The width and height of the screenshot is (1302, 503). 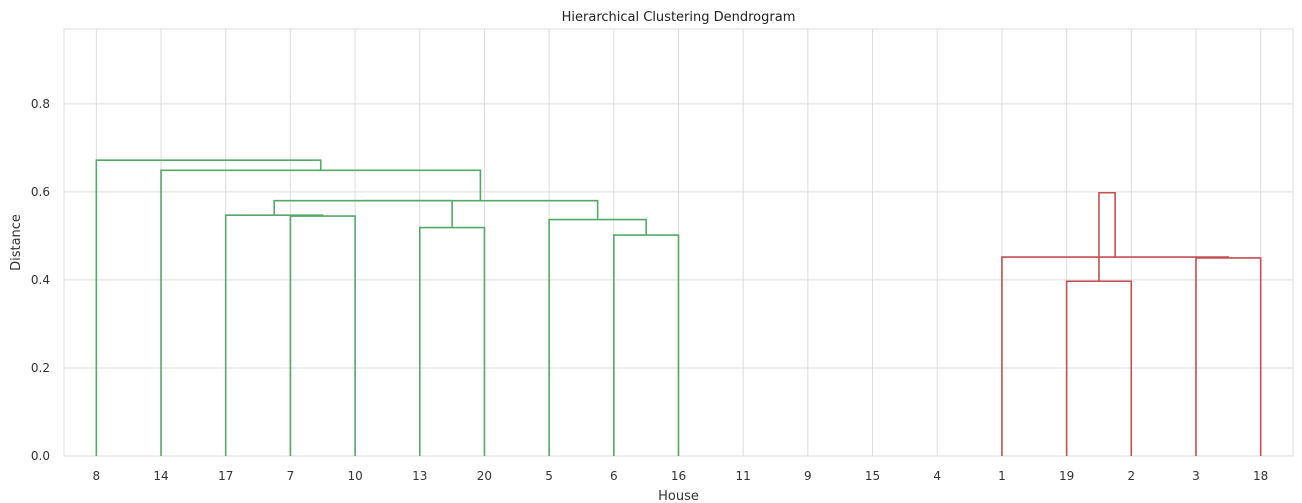 I want to click on x-tick-label: 6, so click(x=614, y=476).